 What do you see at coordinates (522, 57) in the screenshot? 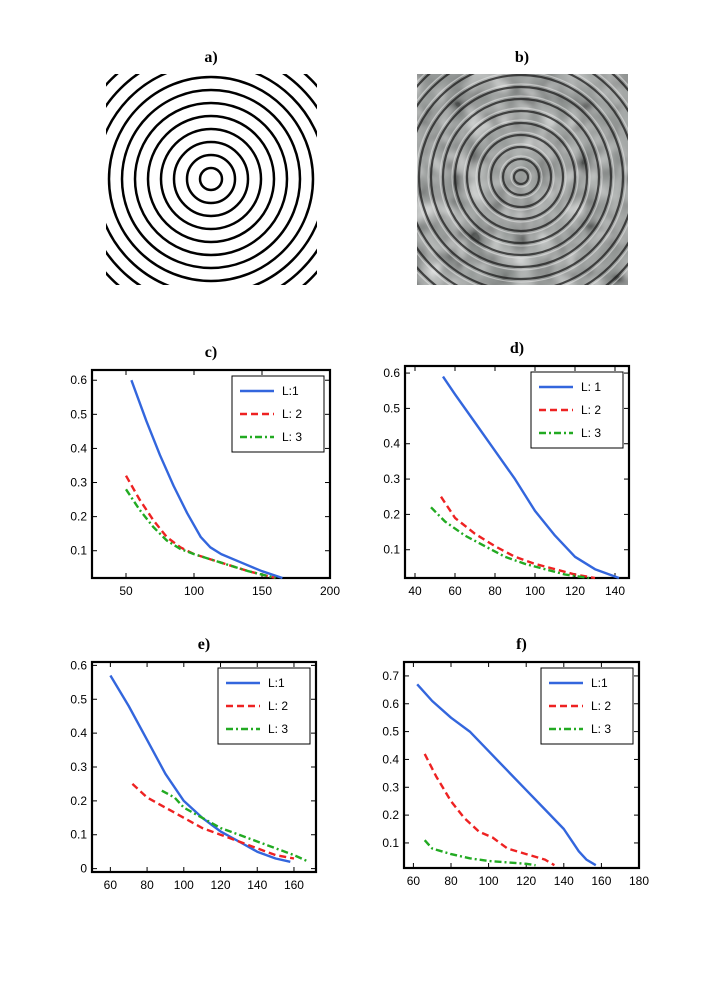
I see `panel-b-title: b)` at bounding box center [522, 57].